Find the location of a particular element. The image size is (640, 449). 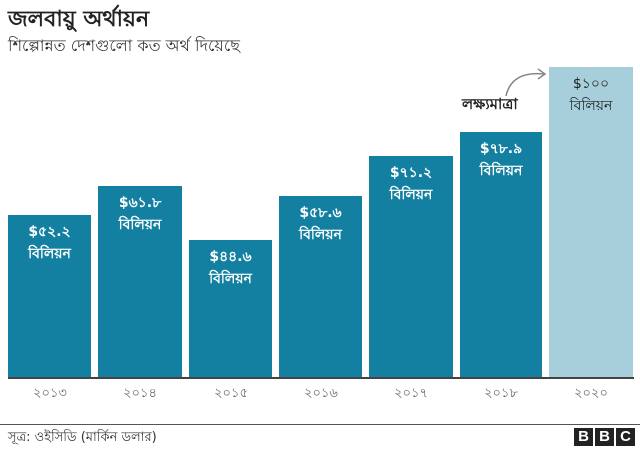

bar-2015: $৪৪.৬ বিলিয়ন is located at coordinates (230, 308).